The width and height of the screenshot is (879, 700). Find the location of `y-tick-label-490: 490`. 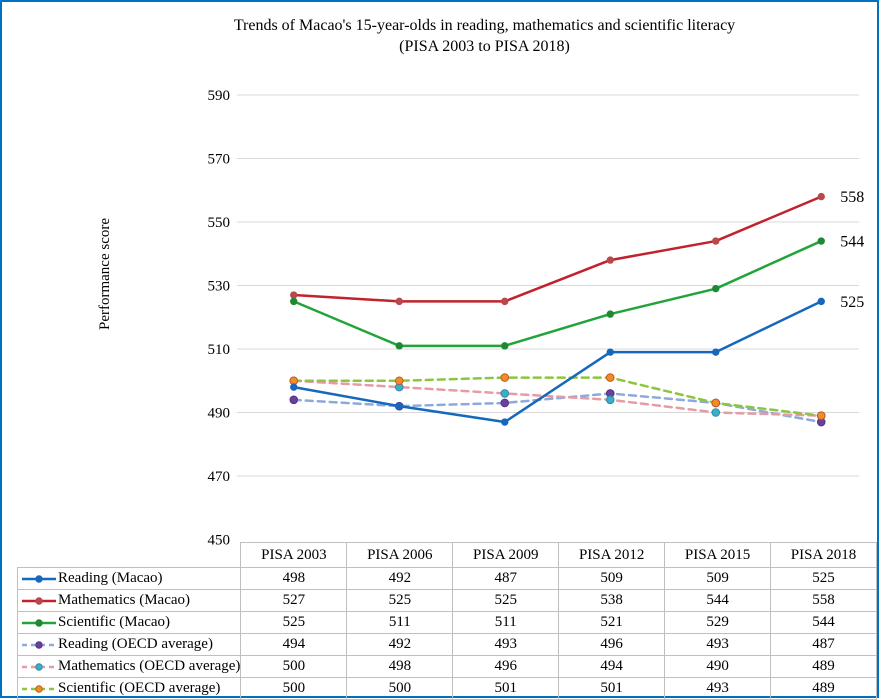

y-tick-label-490: 490 is located at coordinates (219, 414).